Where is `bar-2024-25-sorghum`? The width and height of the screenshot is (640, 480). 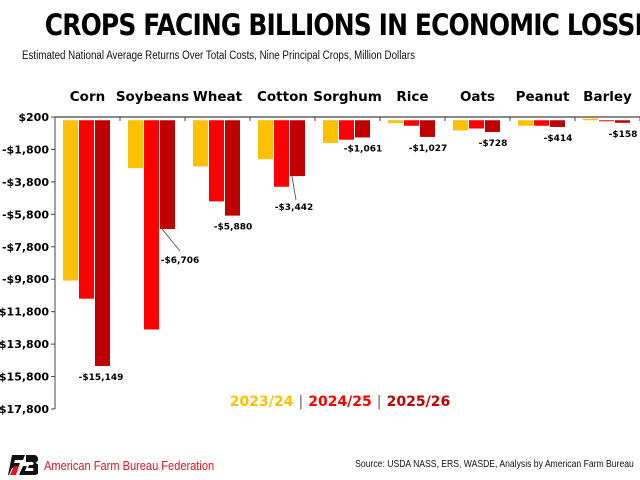
bar-2024-25-sorghum is located at coordinates (346, 130).